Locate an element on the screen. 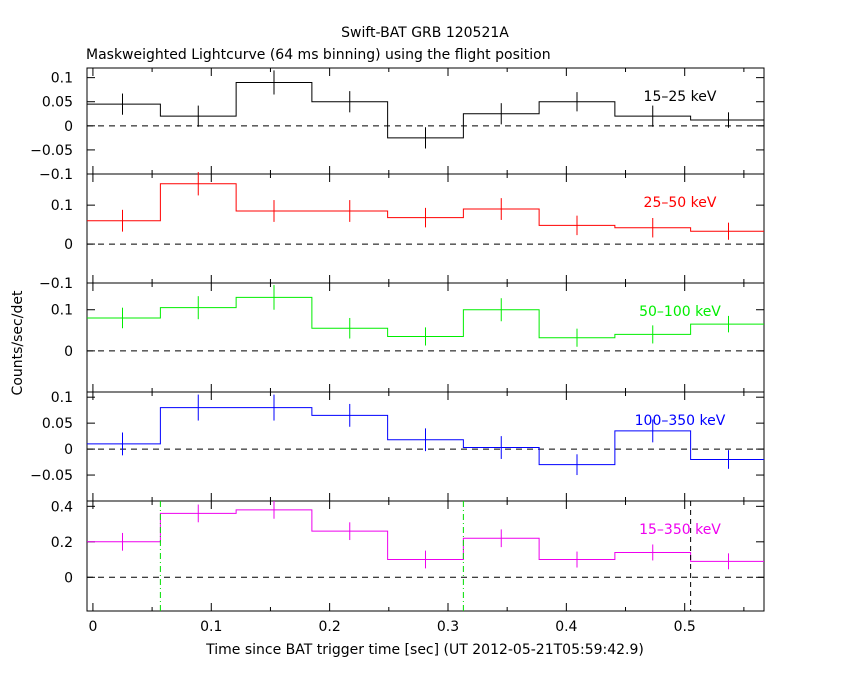 The width and height of the screenshot is (850, 685). x-tick-label: 0.5 is located at coordinates (685, 627).